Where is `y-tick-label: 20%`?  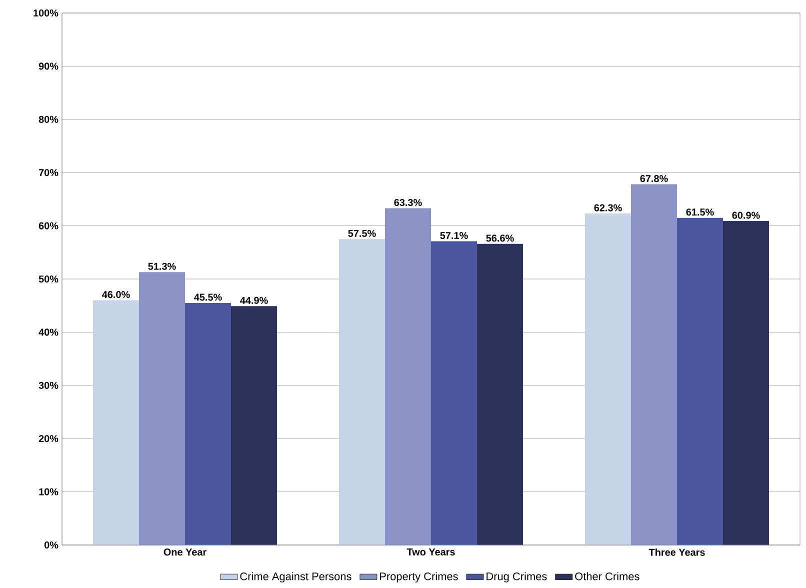 y-tick-label: 20% is located at coordinates (48, 438).